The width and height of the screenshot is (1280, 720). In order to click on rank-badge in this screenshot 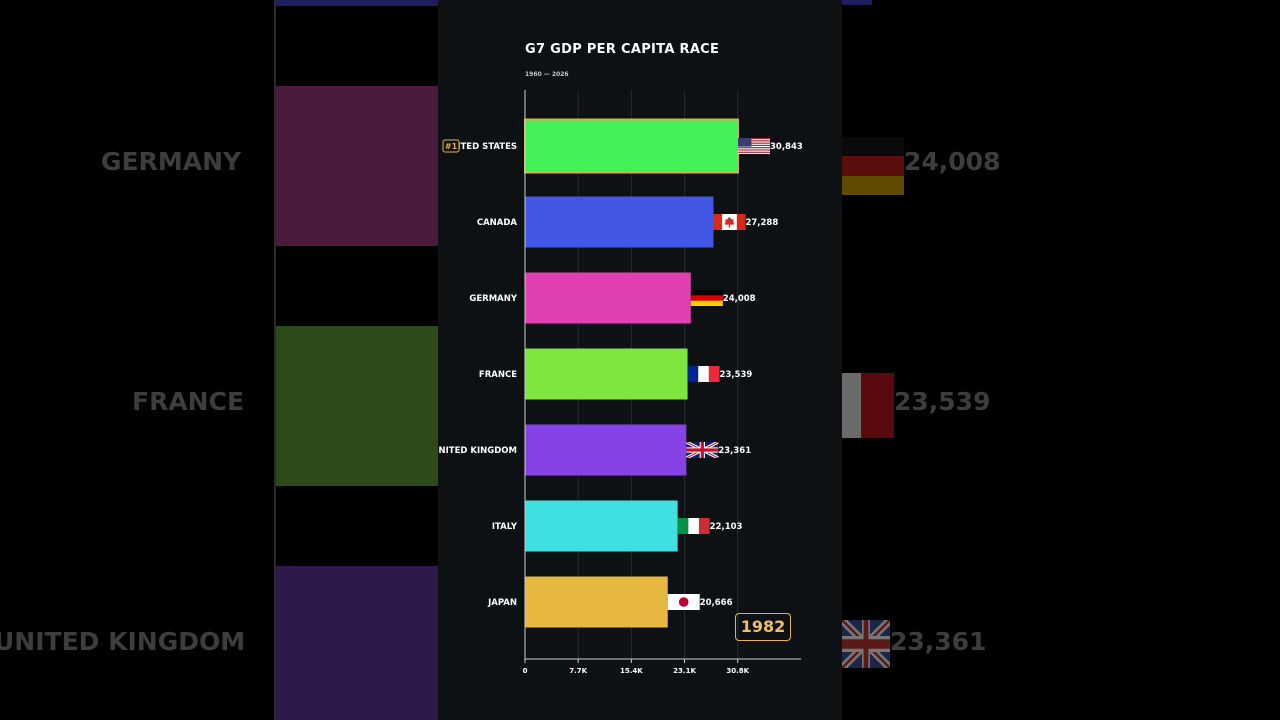, I will do `click(451, 146)`.